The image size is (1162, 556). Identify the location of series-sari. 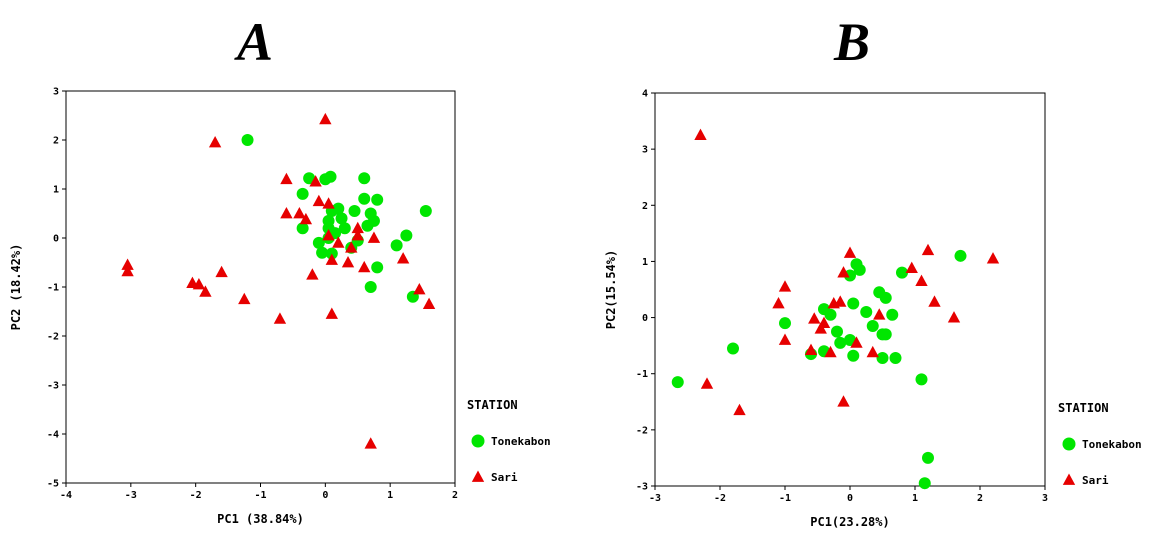
(847, 272).